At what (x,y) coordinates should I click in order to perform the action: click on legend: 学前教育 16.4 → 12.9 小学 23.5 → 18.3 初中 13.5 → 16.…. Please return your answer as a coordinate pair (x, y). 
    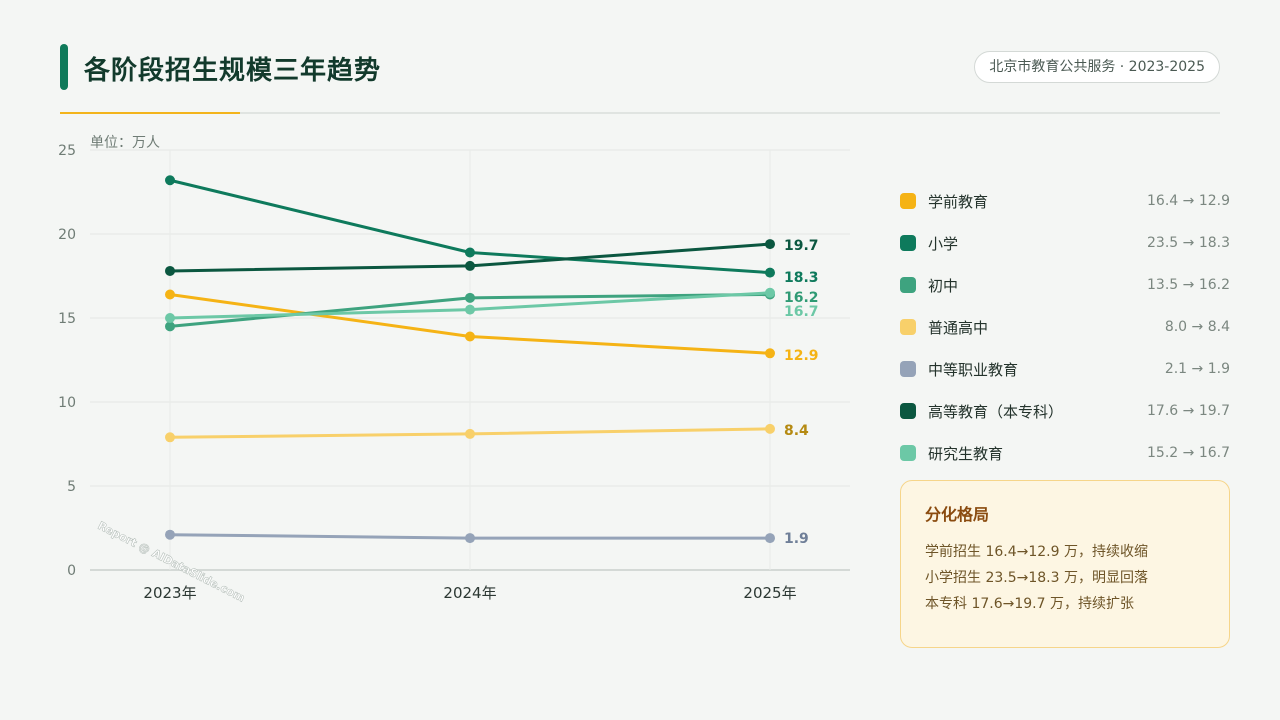
    Looking at the image, I should click on (1065, 327).